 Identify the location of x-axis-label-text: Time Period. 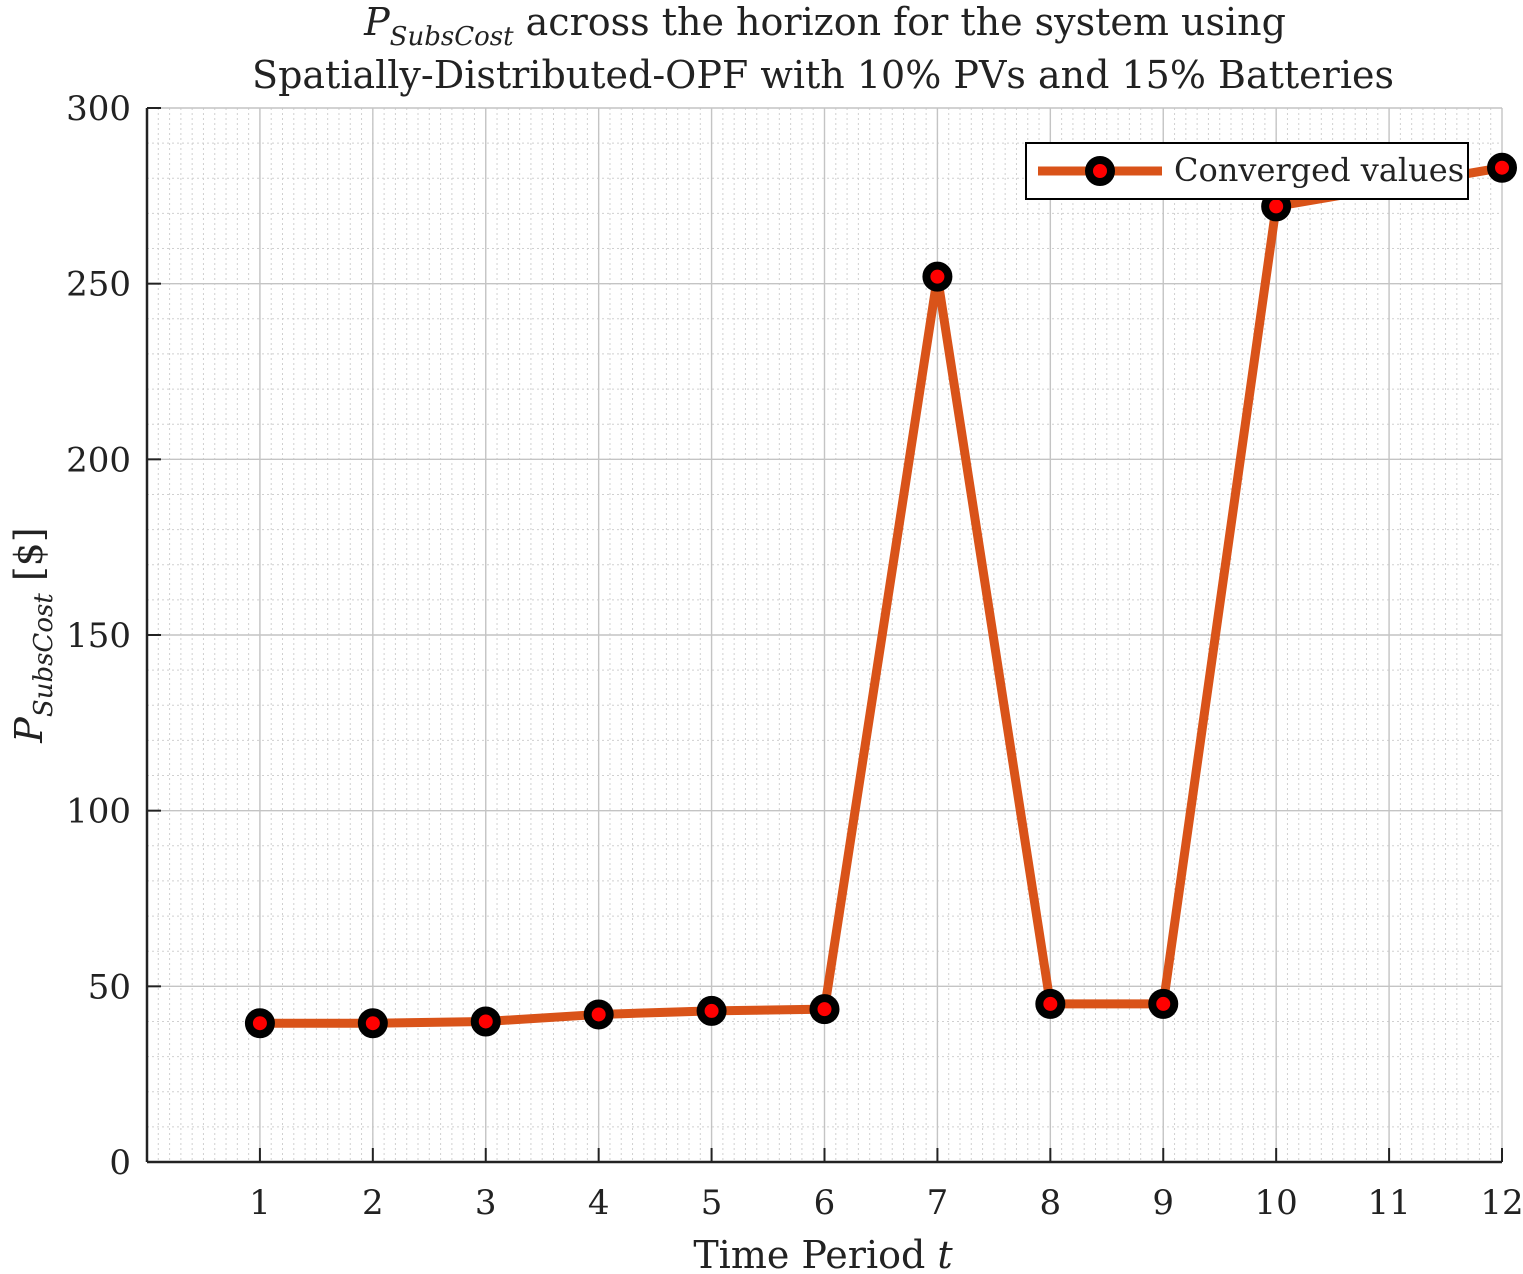
(815, 1253).